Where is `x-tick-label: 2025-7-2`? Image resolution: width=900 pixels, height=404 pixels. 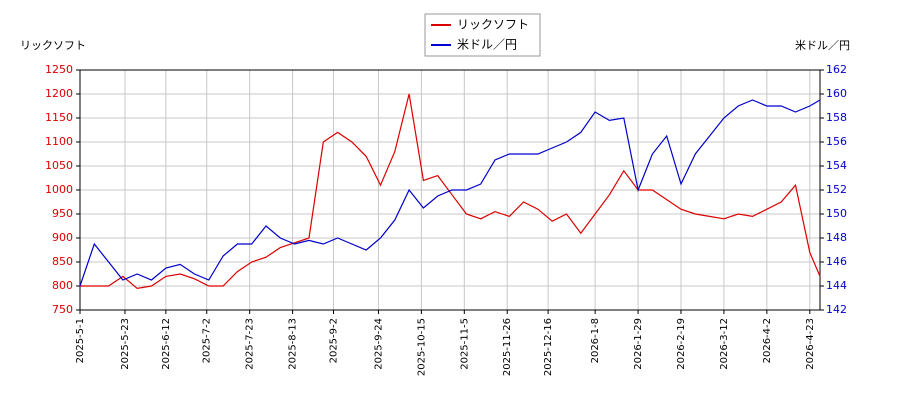 x-tick-label: 2025-7-2 is located at coordinates (207, 340).